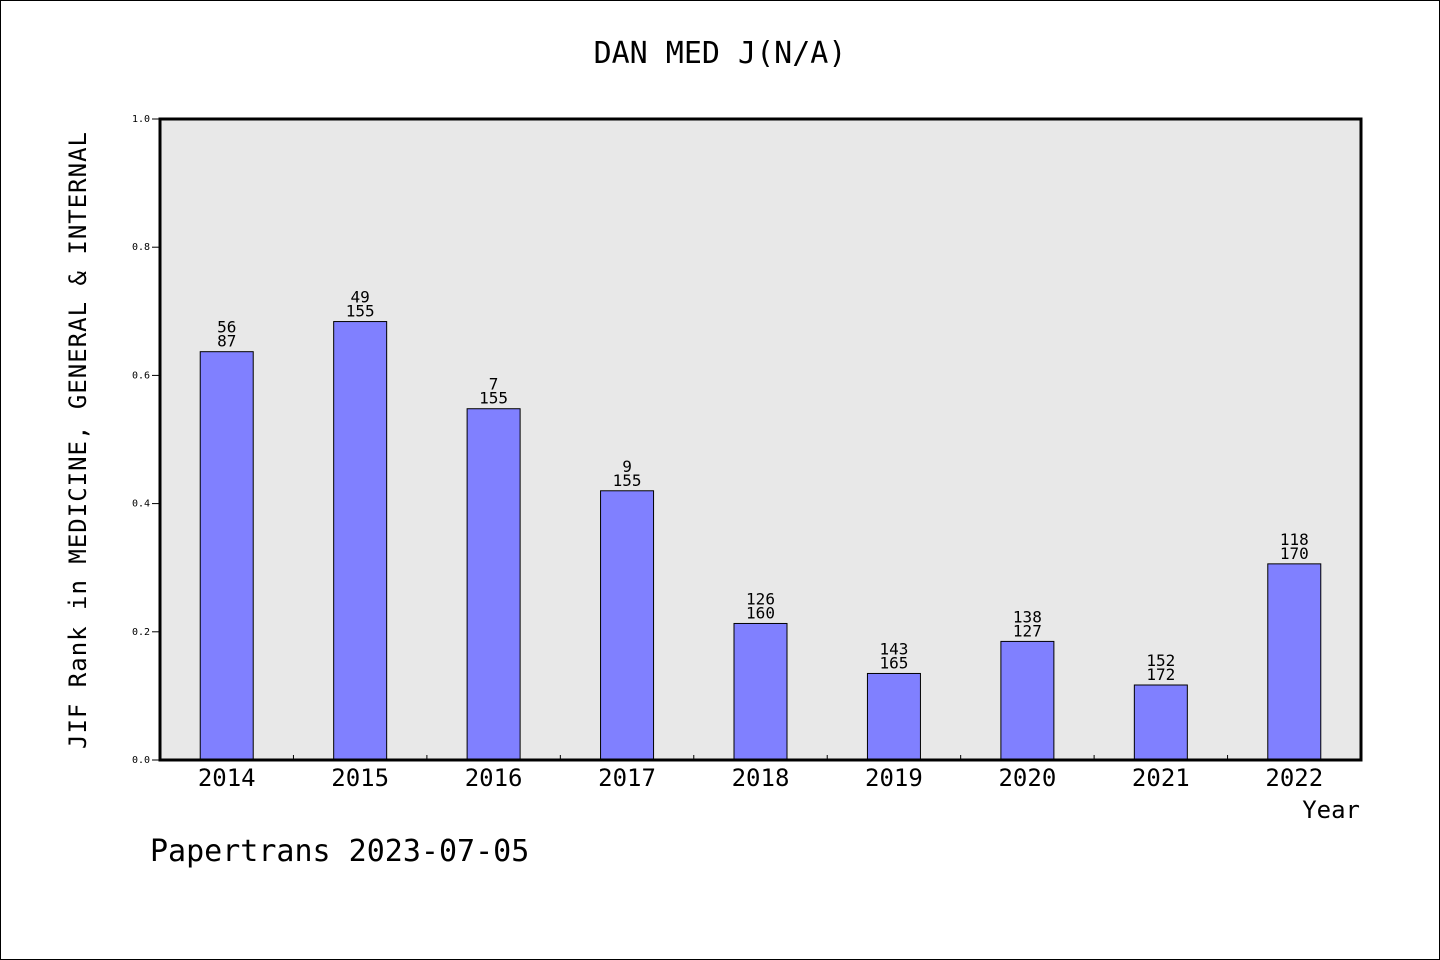 The height and width of the screenshot is (960, 1440). I want to click on rank-label-2015: 49, so click(360, 297).